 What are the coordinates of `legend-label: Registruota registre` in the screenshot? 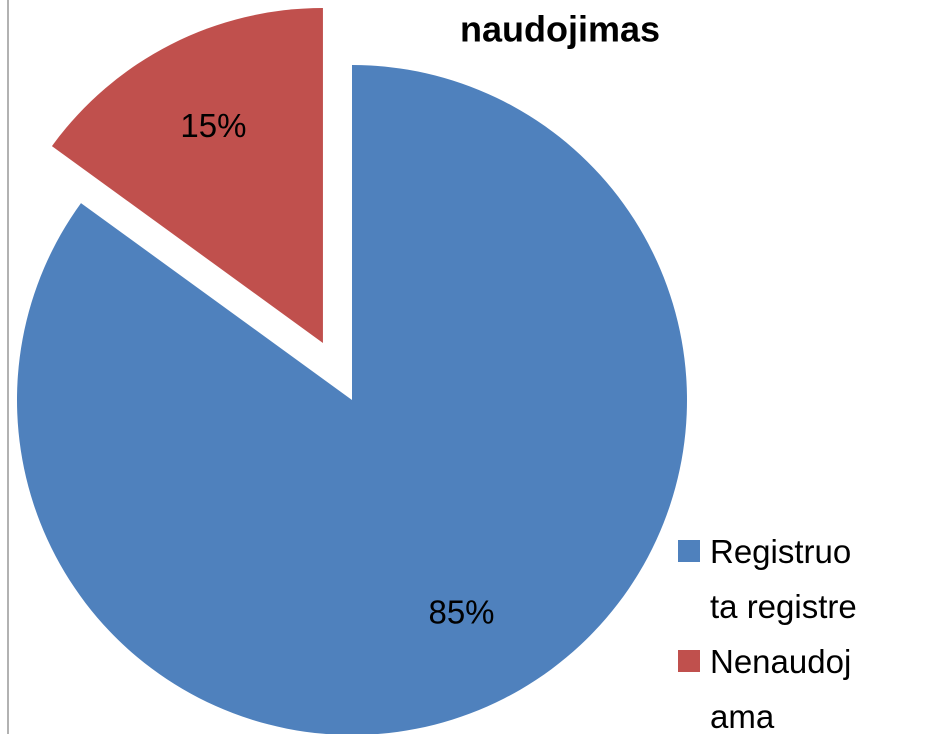 It's located at (783, 579).